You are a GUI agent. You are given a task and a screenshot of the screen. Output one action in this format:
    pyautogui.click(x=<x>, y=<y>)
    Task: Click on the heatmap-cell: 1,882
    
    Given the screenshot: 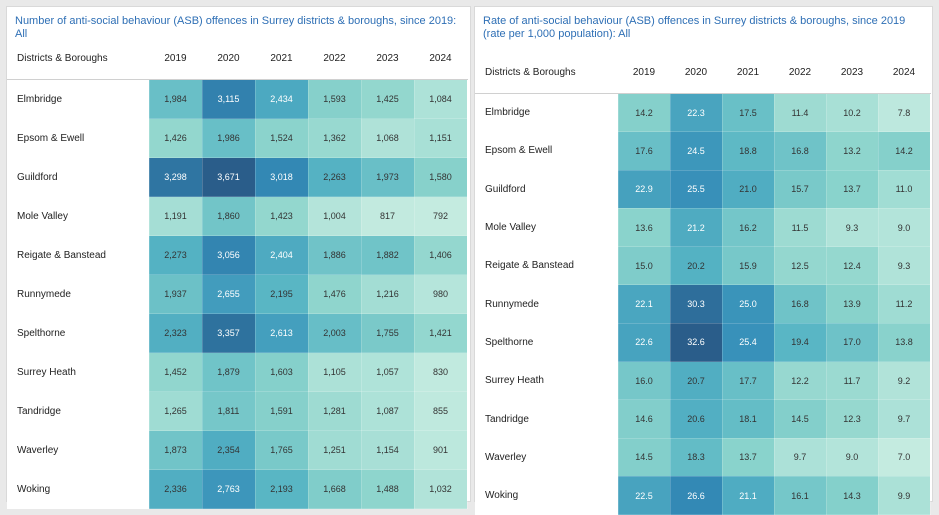 What is the action you would take?
    pyautogui.click(x=387, y=255)
    